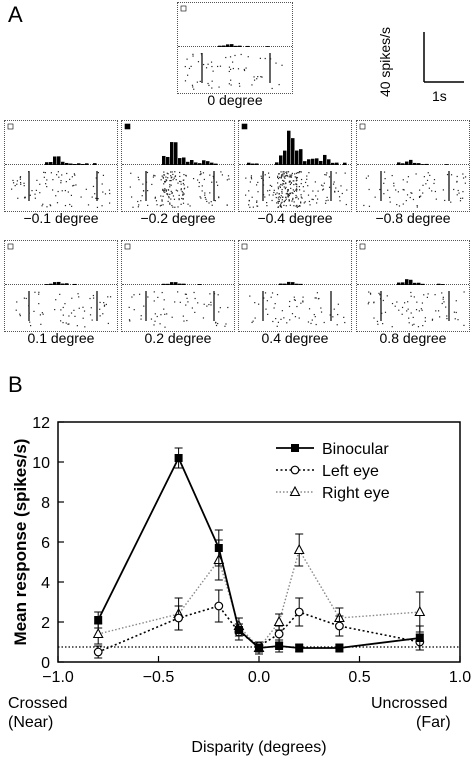  I want to click on legend-marker-binocular, so click(295, 448).